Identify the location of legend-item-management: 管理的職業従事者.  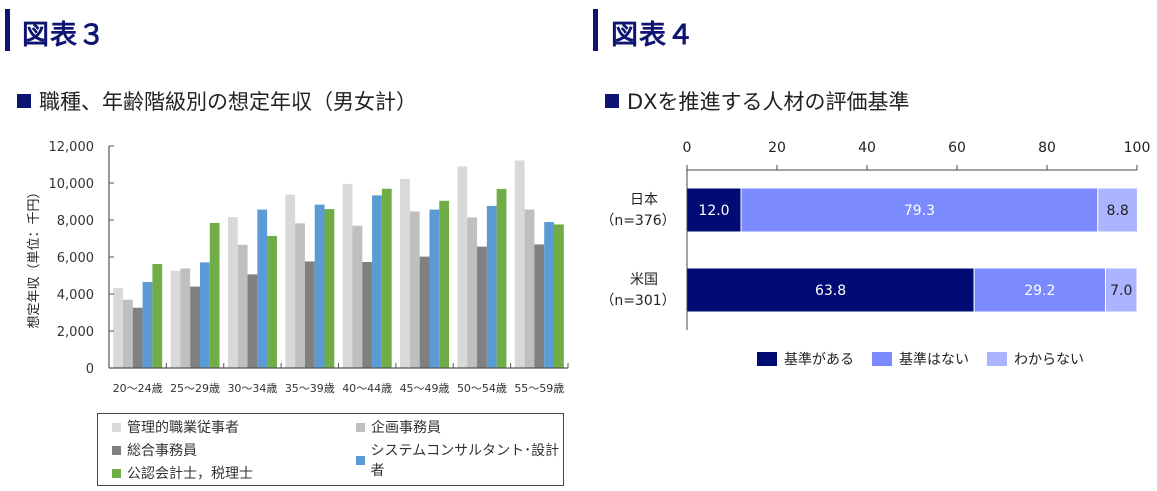
(175, 427).